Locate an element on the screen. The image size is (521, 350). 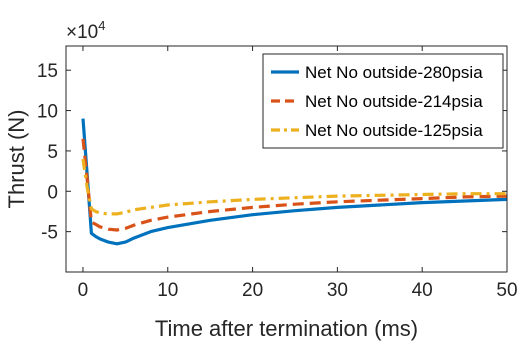
y-tick-label: 0 is located at coordinates (52, 192).